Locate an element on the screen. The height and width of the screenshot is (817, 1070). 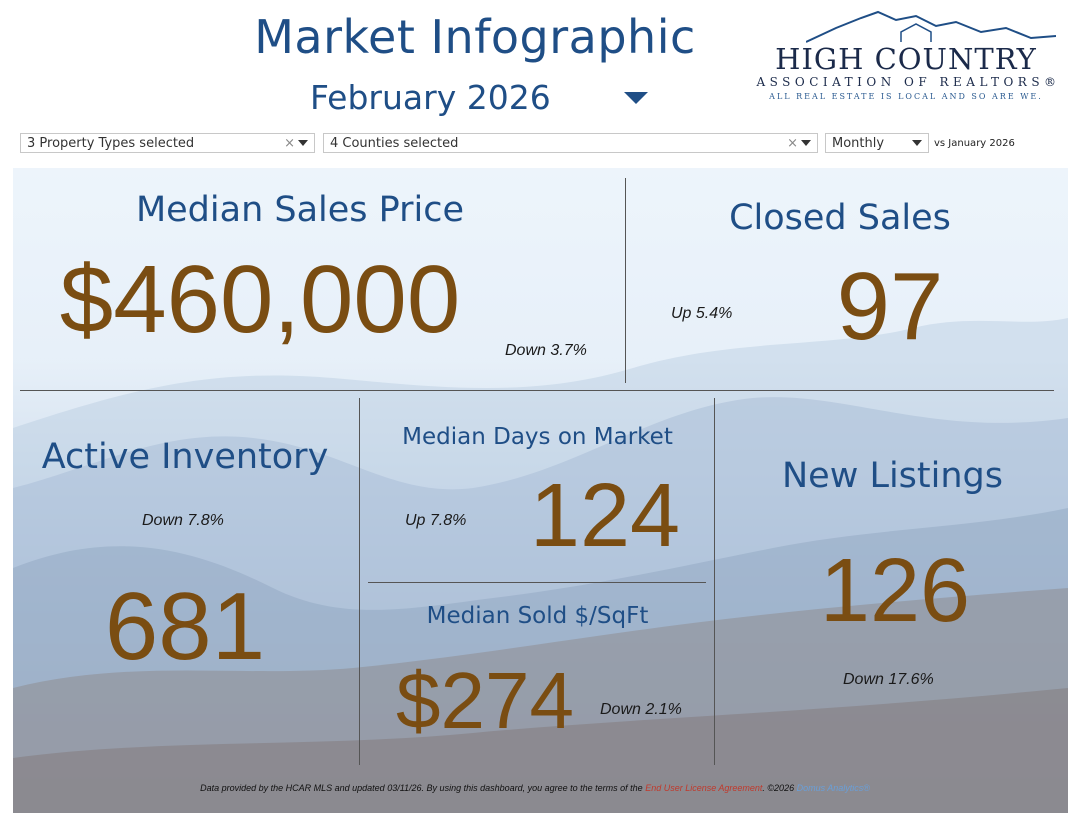
median-days-on-market-change: Up 7.8% is located at coordinates (436, 520).